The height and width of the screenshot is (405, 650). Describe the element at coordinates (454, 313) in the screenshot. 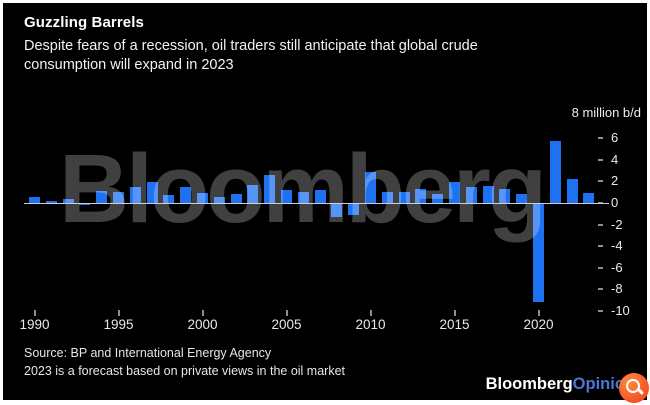

I see `x-tick-2015` at that location.